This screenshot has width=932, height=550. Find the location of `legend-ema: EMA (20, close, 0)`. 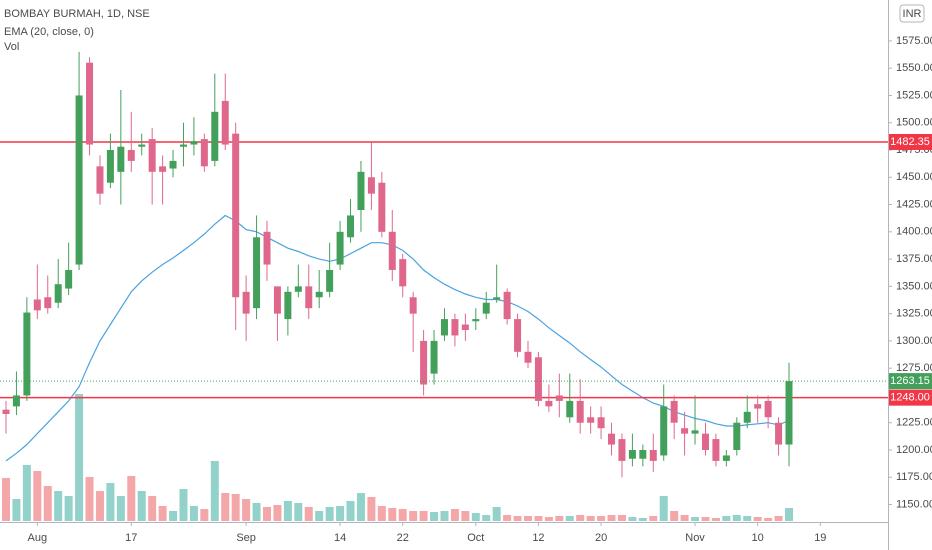

legend-ema: EMA (20, close, 0) is located at coordinates (49, 32).